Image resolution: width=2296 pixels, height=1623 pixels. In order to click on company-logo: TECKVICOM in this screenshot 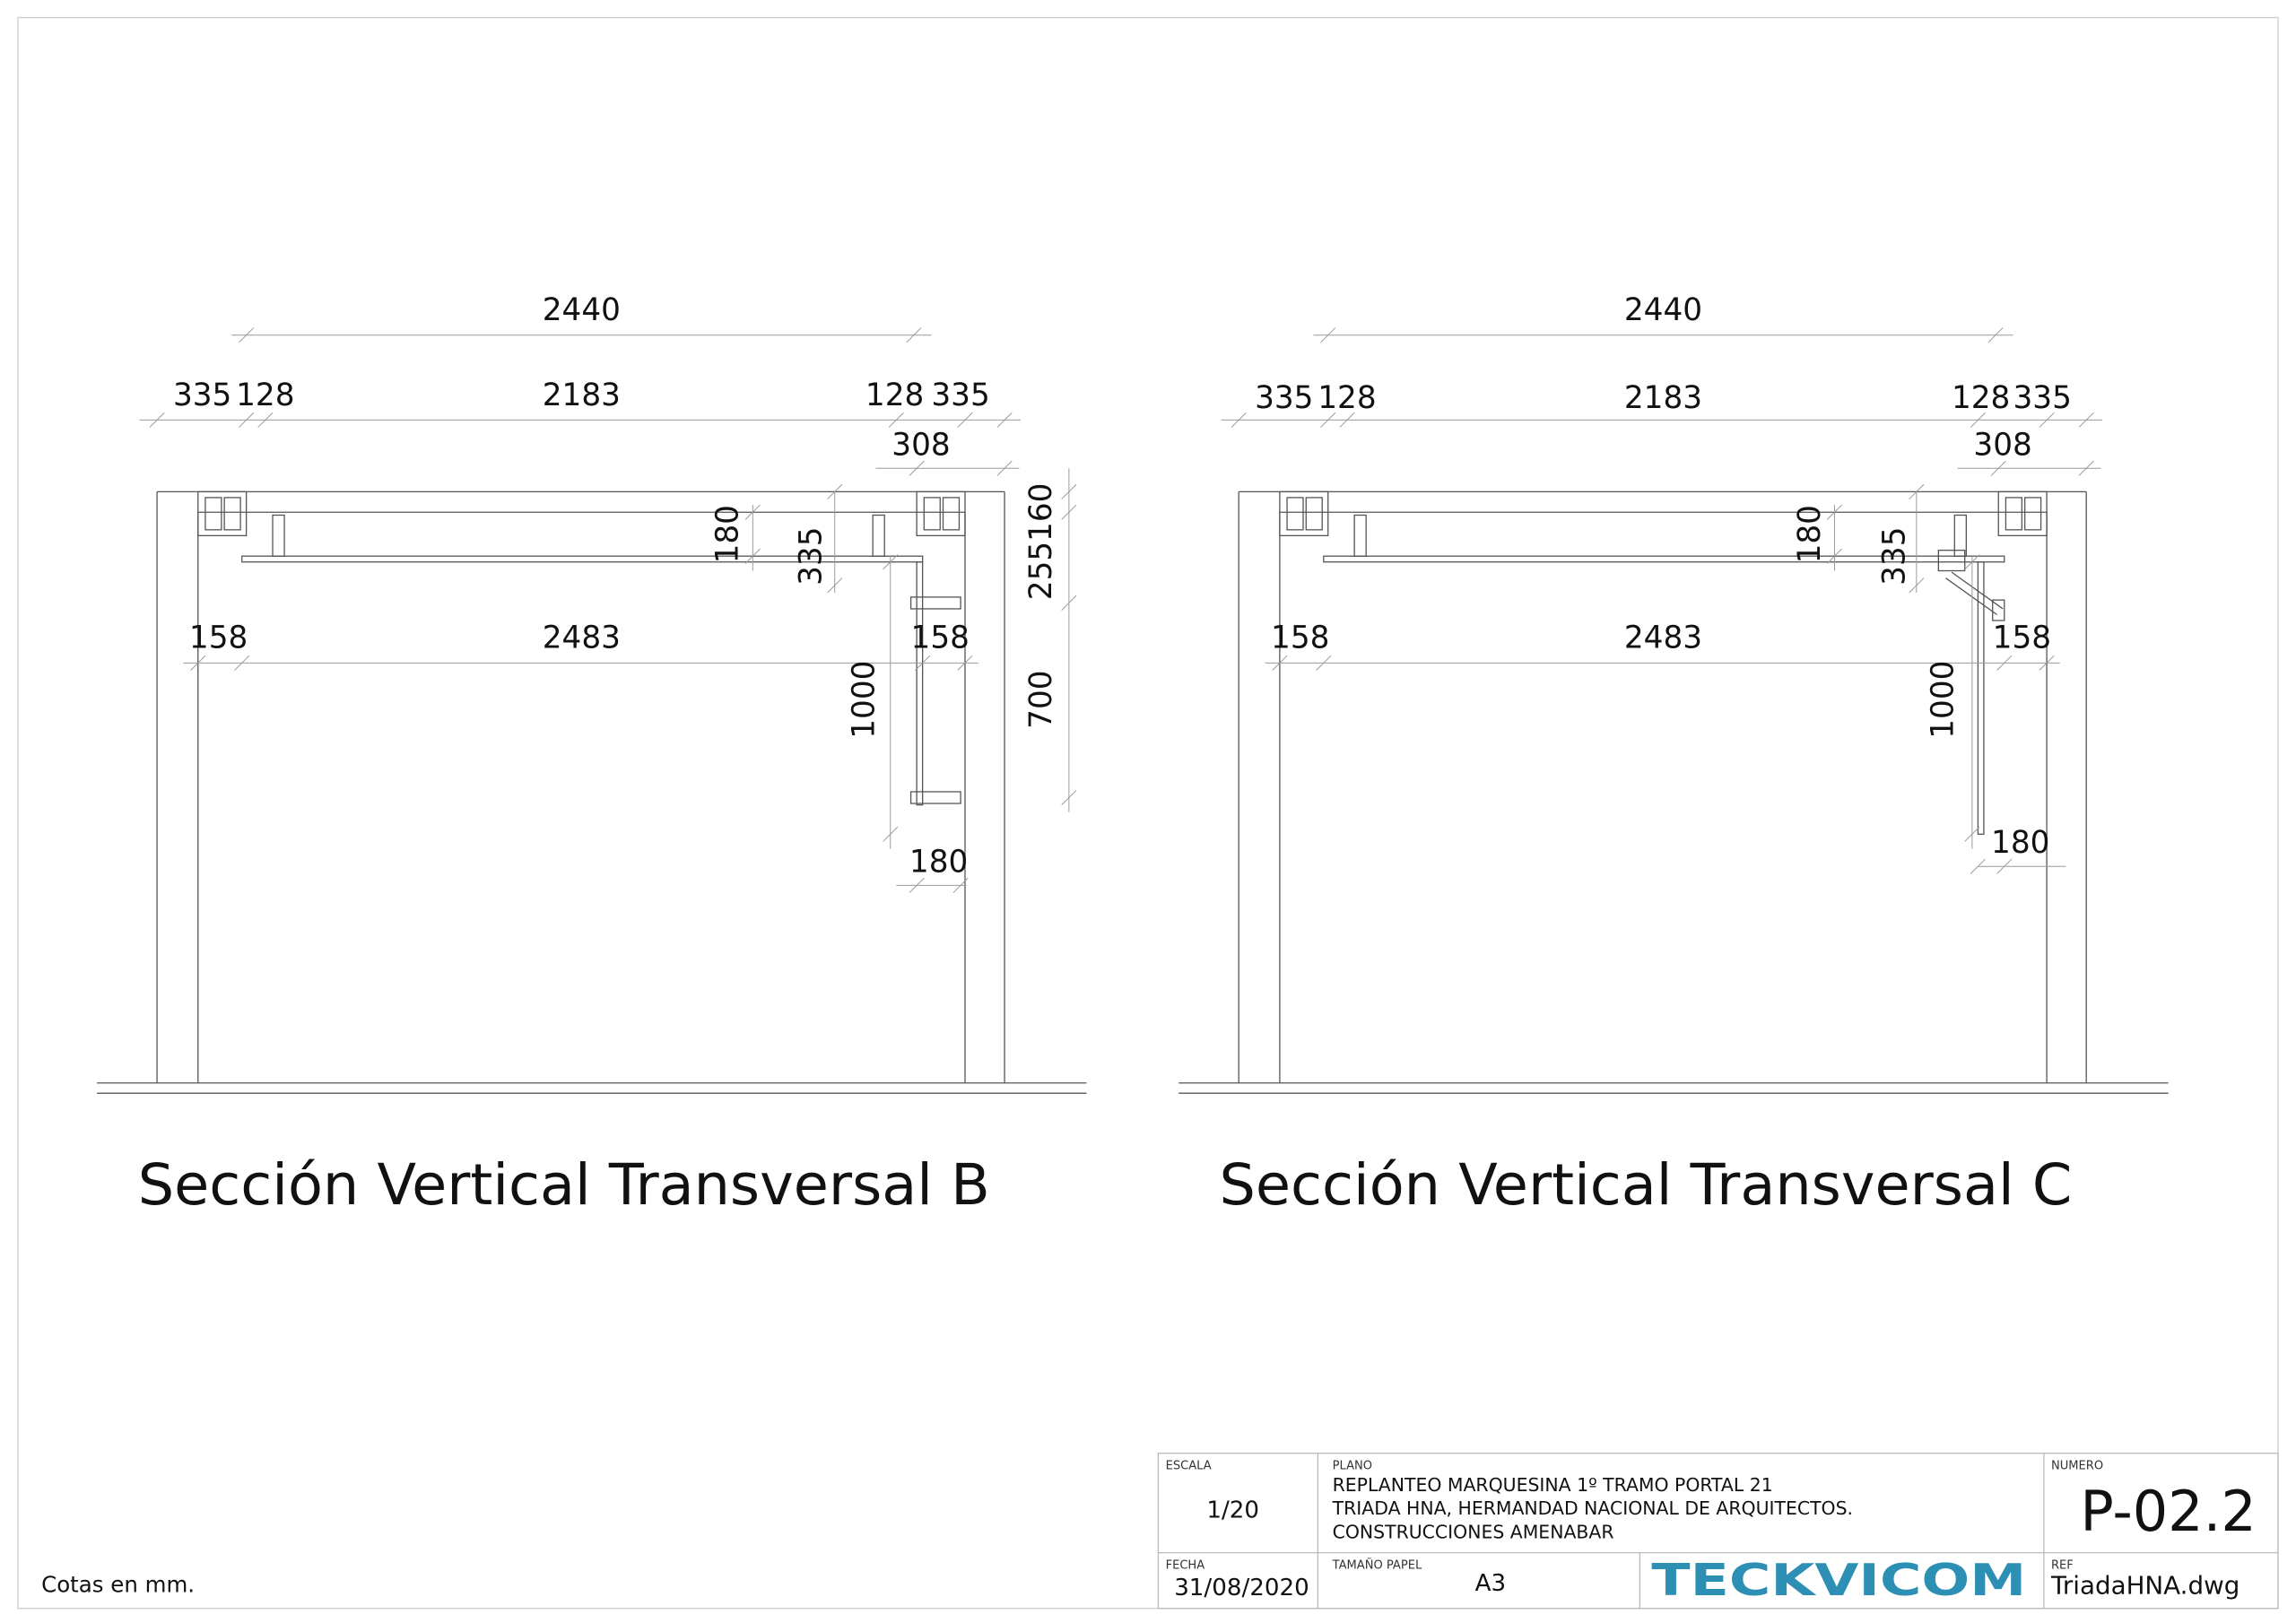, I will do `click(1838, 1580)`.